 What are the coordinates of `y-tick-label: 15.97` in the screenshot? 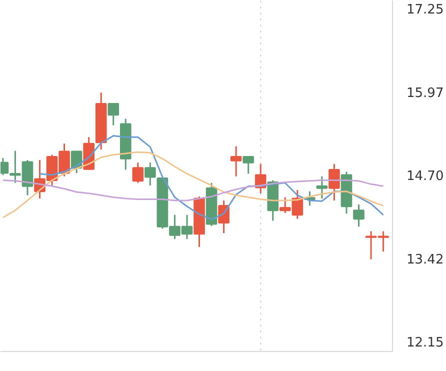 It's located at (425, 94).